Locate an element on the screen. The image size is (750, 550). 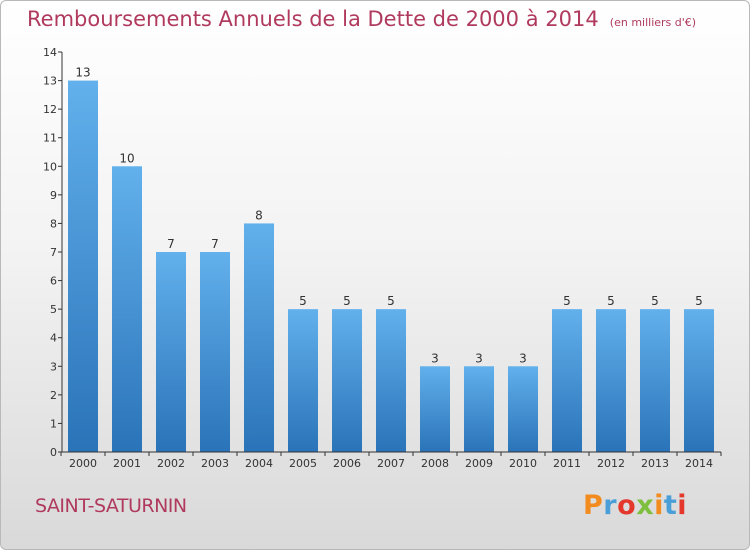
bar-2014 is located at coordinates (699, 380).